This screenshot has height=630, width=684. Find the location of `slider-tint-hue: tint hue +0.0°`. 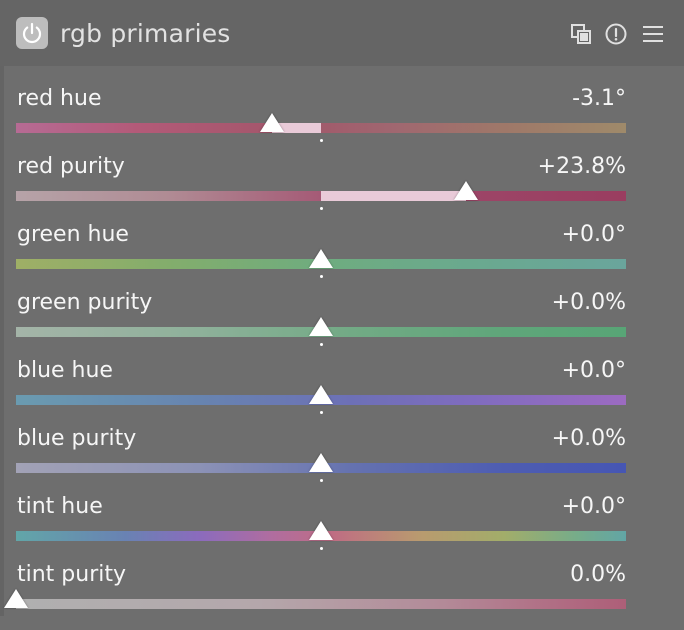

slider-tint-hue: tint hue +0.0° is located at coordinates (342, 528).